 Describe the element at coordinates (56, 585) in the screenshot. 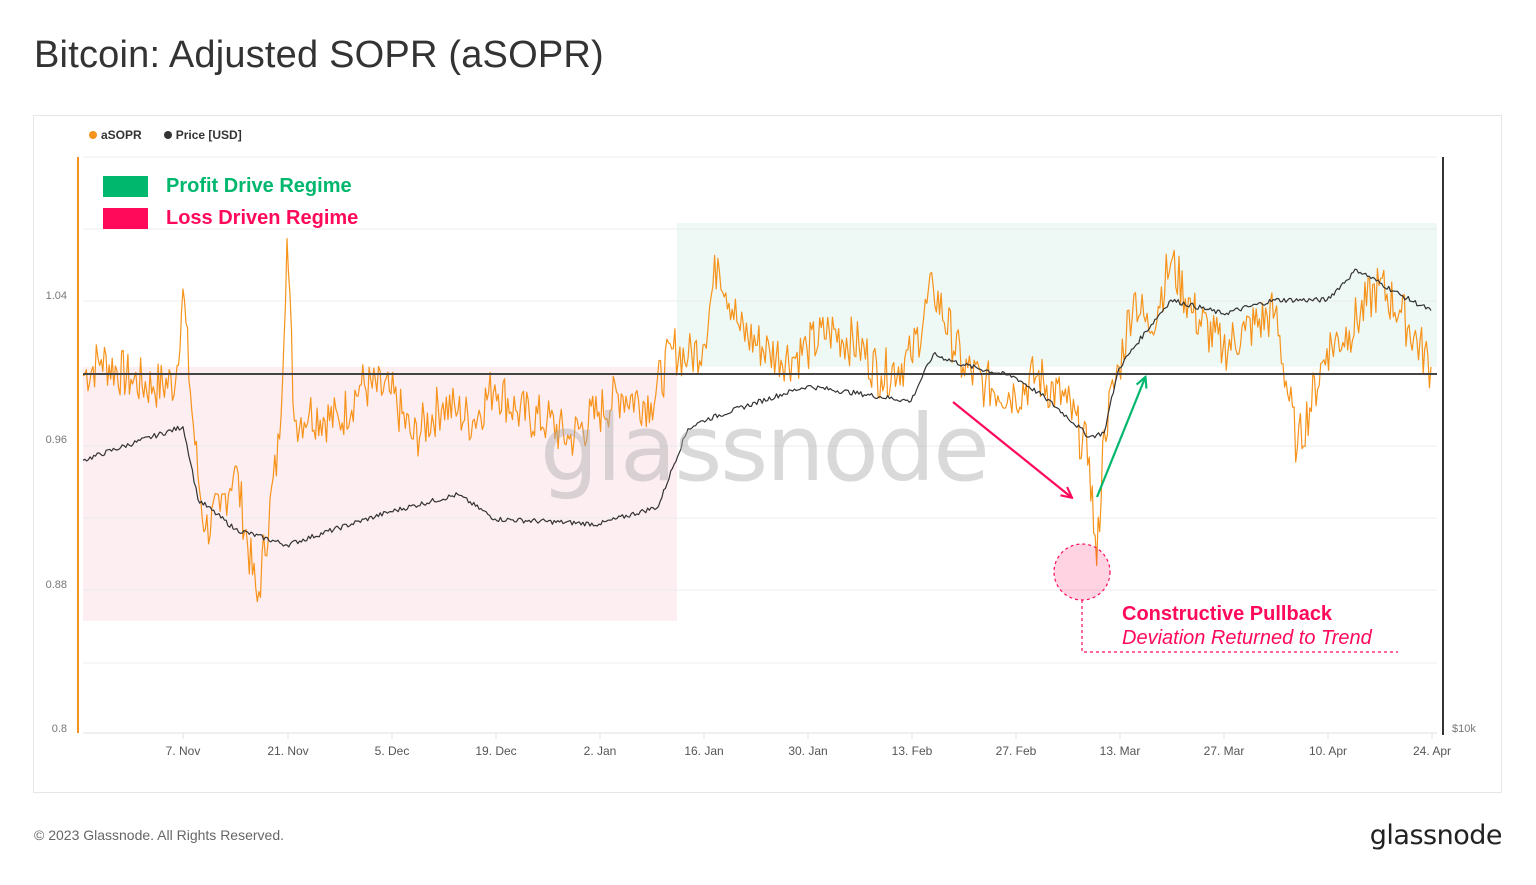

I see `y-tick-label: 0.88` at that location.